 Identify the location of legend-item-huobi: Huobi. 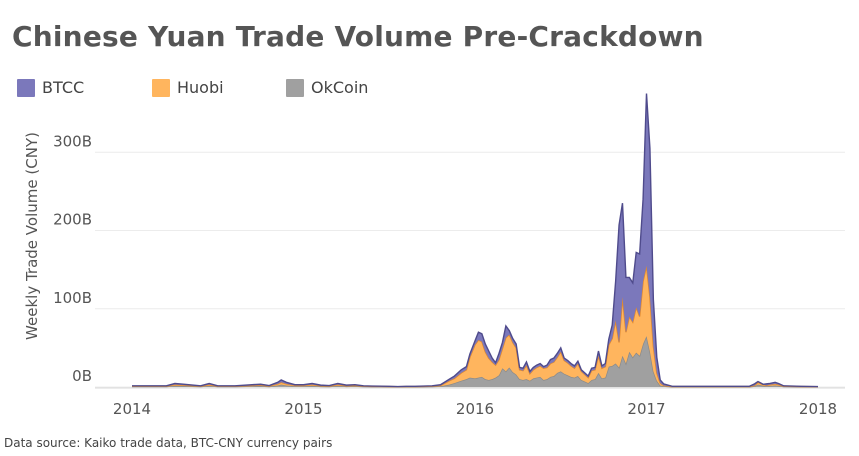
(188, 87).